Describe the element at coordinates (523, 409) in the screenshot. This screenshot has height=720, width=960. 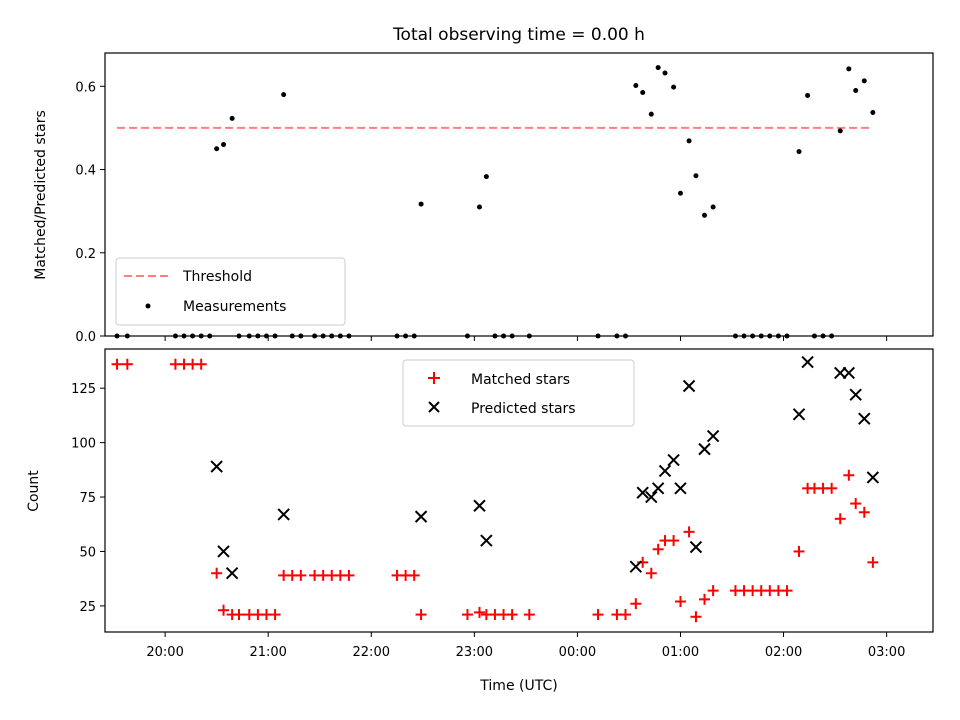
I see `legend-predicted-label: Predicted stars` at that location.